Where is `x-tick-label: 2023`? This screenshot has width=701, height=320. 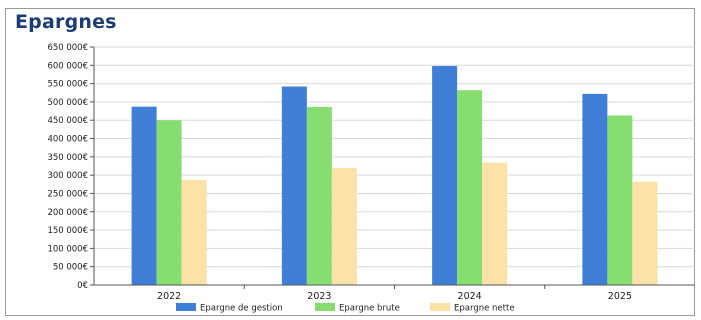 x-tick-label: 2023 is located at coordinates (319, 296).